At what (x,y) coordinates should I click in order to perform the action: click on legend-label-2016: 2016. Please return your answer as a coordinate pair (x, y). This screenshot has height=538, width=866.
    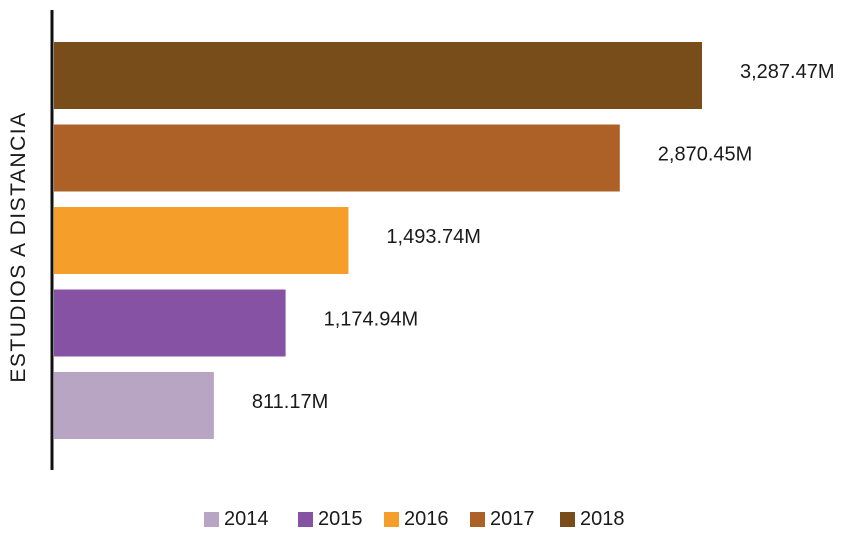
    Looking at the image, I should click on (426, 519).